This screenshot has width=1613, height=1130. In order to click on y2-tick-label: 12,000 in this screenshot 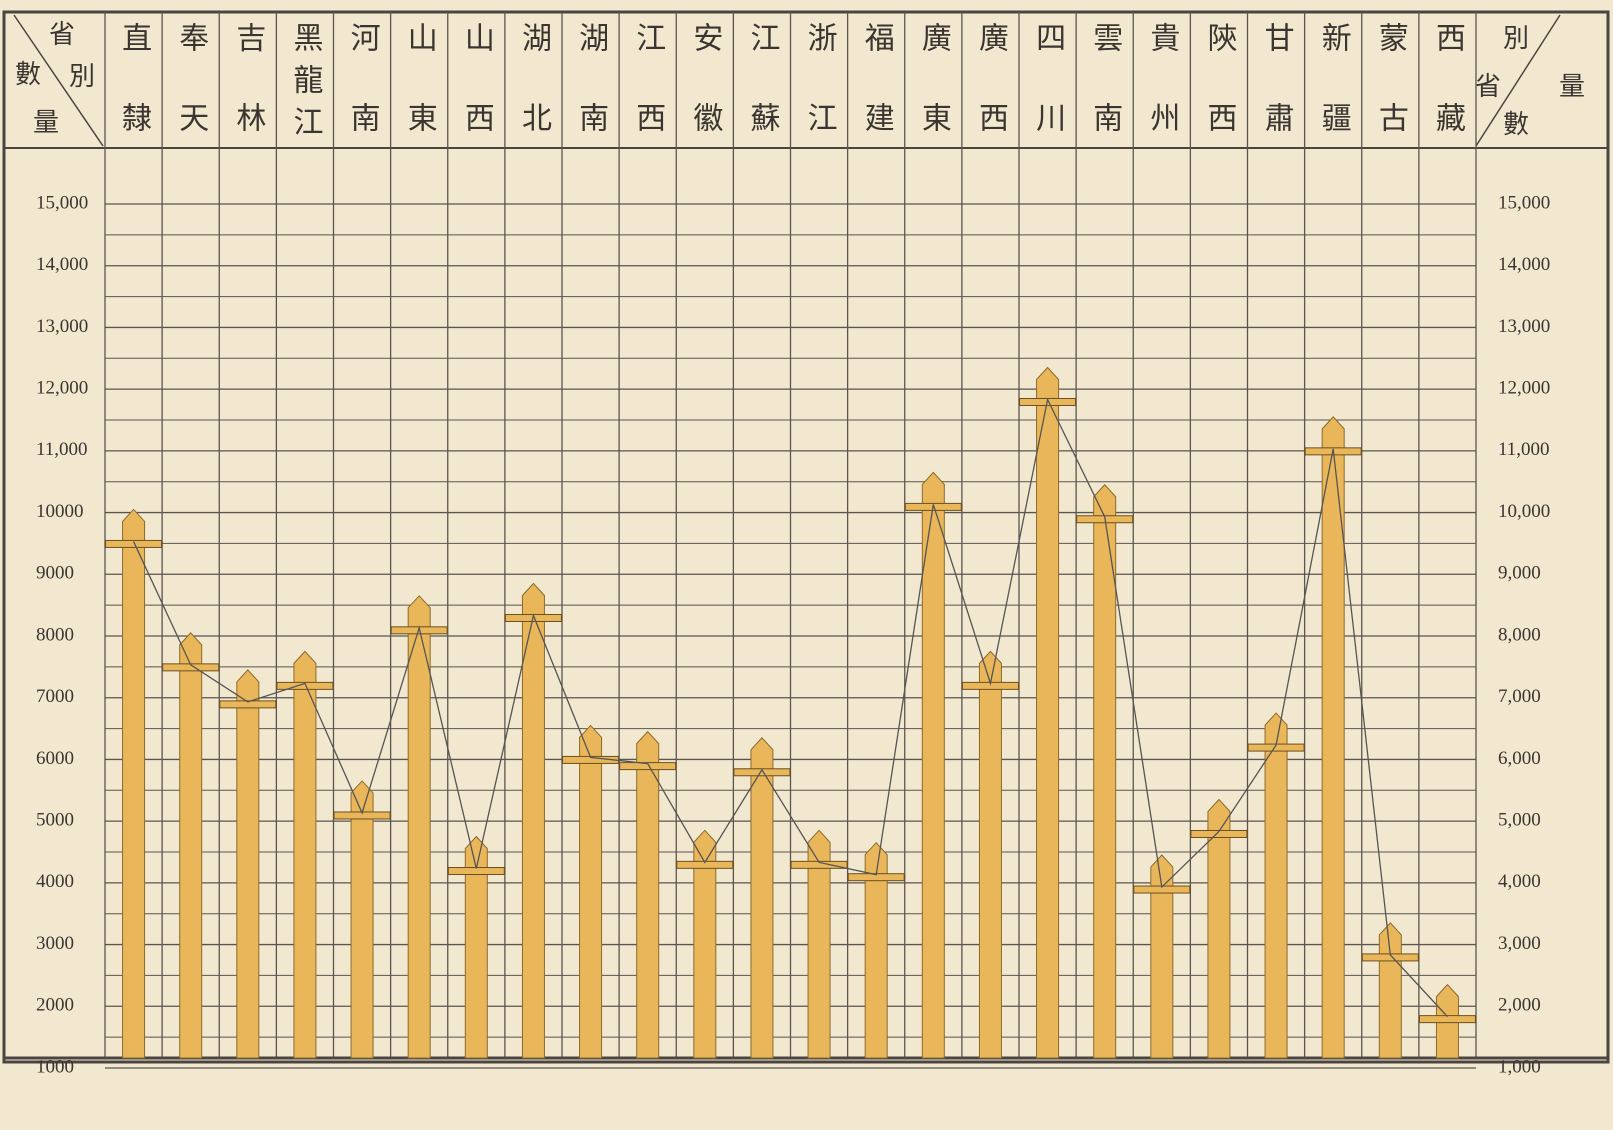, I will do `click(1524, 388)`.